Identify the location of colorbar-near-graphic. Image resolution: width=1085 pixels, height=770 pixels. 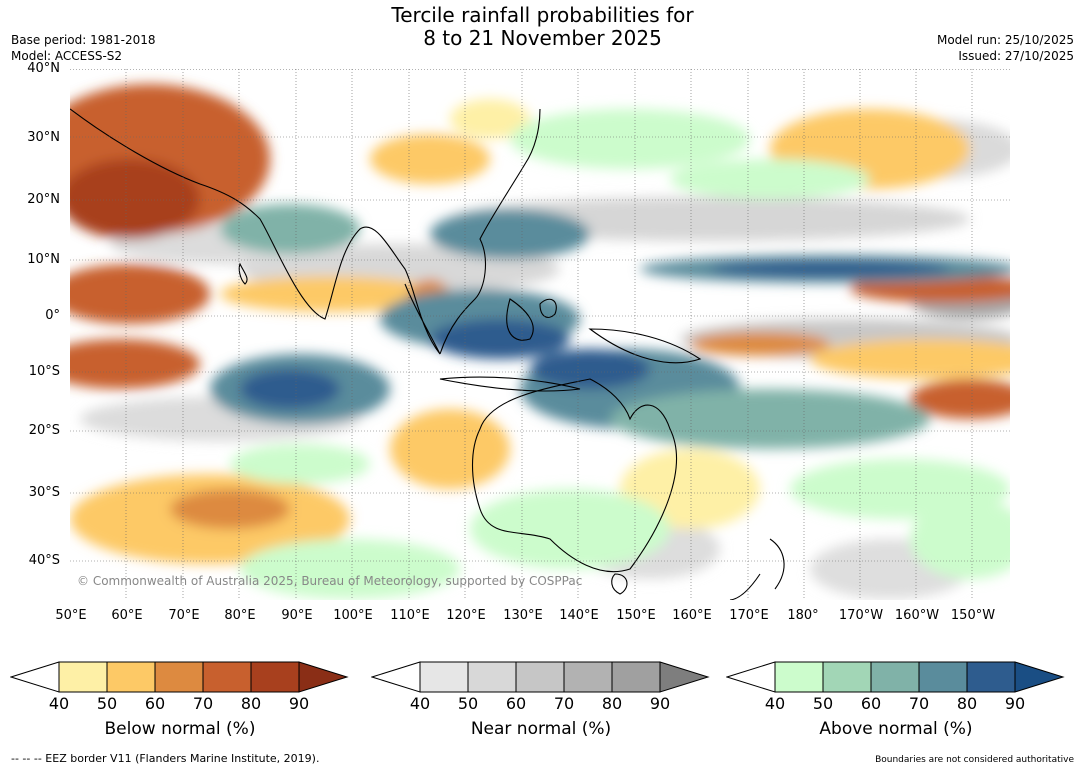
(540, 677).